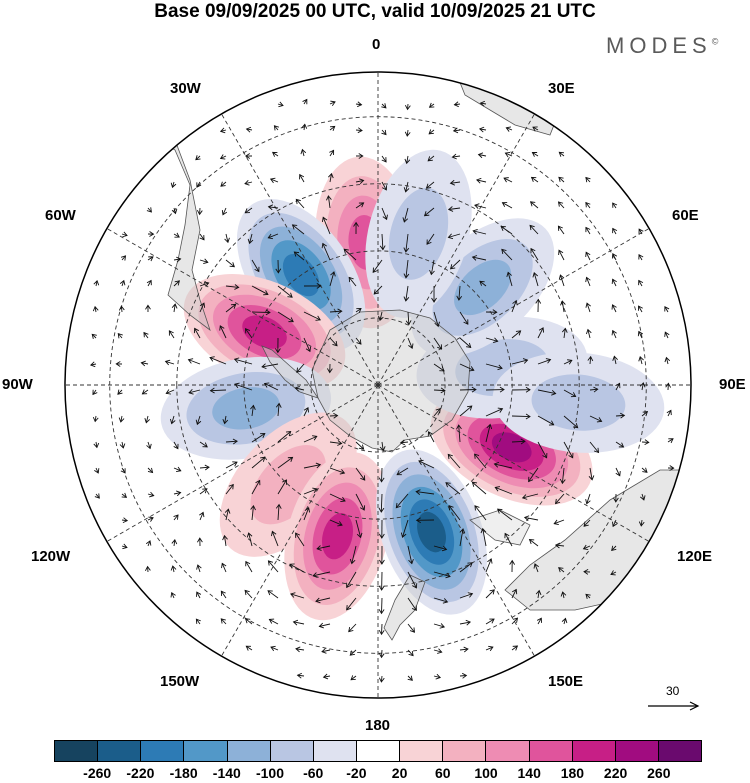 This screenshot has width=750, height=783. What do you see at coordinates (51, 556) in the screenshot?
I see `meridian-label-120w: 120W` at bounding box center [51, 556].